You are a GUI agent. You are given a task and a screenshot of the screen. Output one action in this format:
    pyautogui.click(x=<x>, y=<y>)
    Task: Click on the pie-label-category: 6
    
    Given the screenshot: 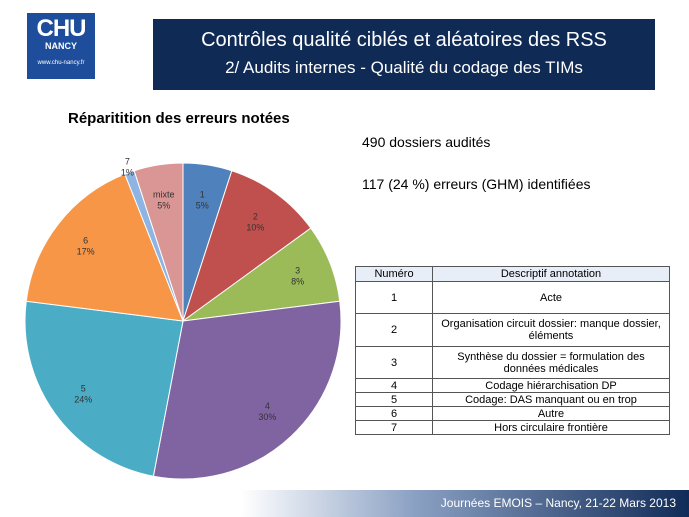 What is the action you would take?
    pyautogui.click(x=85, y=240)
    